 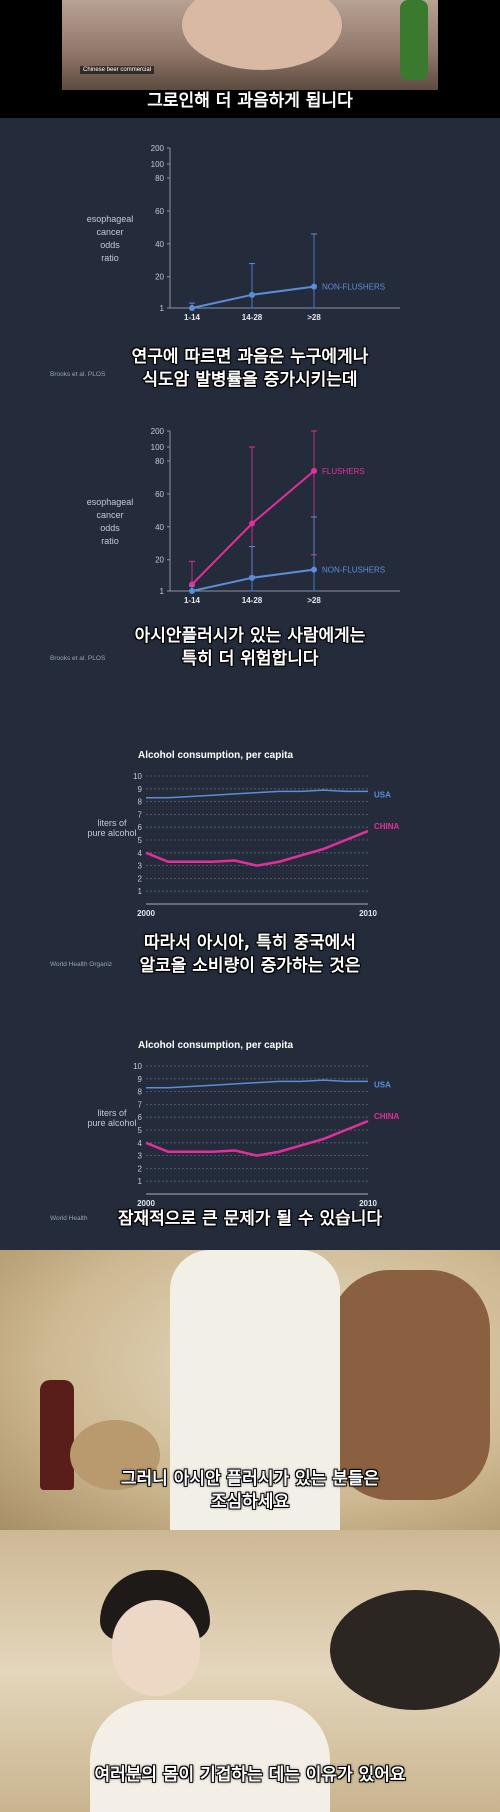 I want to click on subtitle-line-1: 따라서 아시아, 특히 중국에서, so click(x=250, y=943).